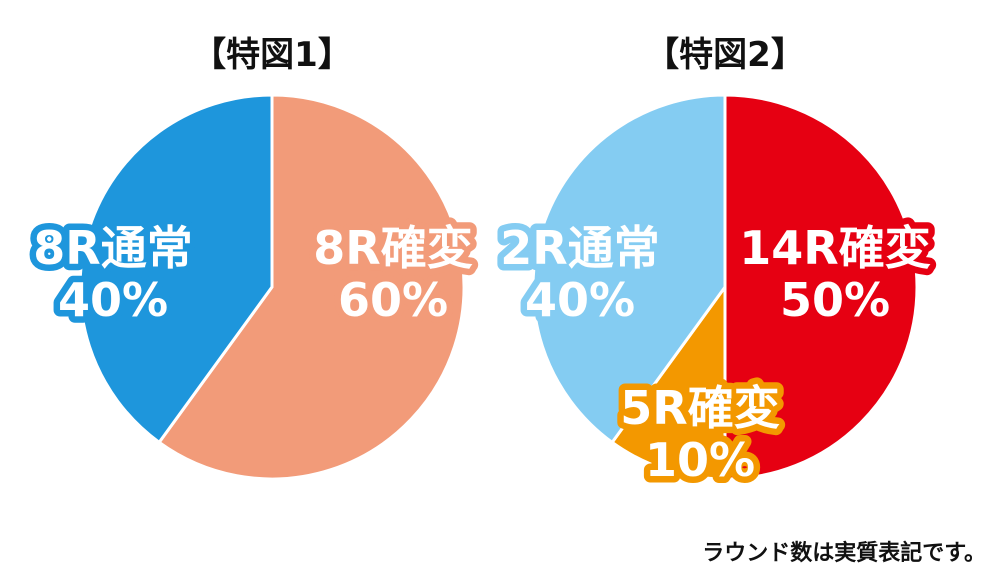  I want to click on slice-label-8R確変: 8R確変 60%, so click(392, 274).